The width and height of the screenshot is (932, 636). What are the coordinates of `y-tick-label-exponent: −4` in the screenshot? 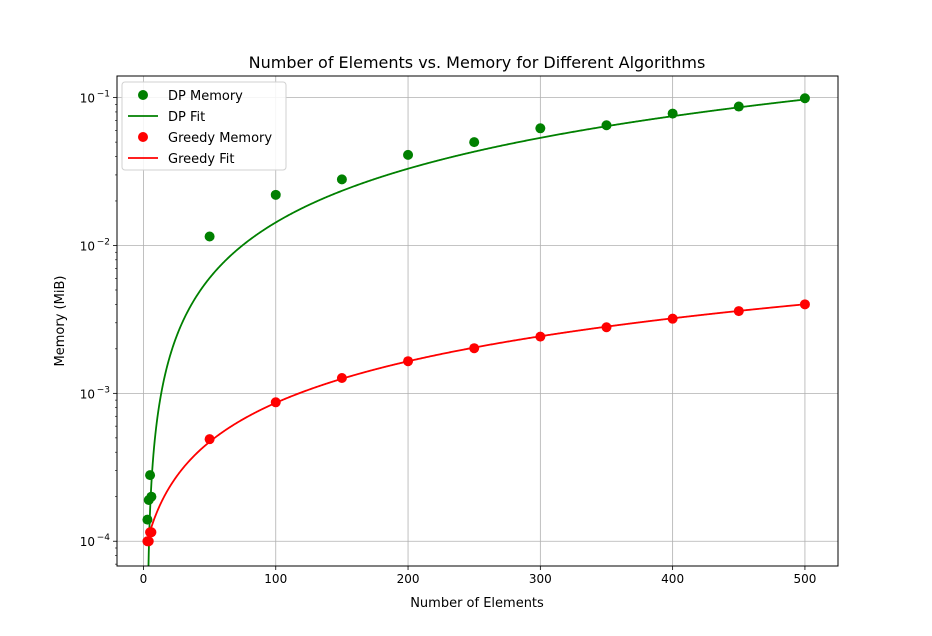 It's located at (104, 538).